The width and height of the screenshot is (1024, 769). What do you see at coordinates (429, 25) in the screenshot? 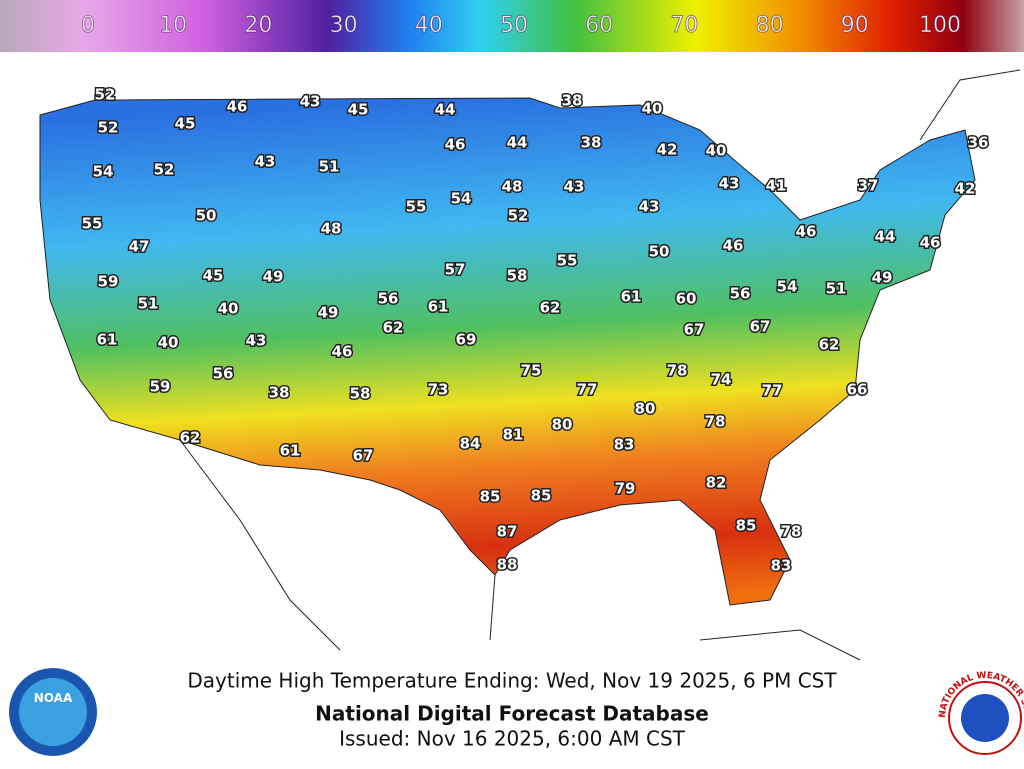
I see `scale-label: 40` at bounding box center [429, 25].